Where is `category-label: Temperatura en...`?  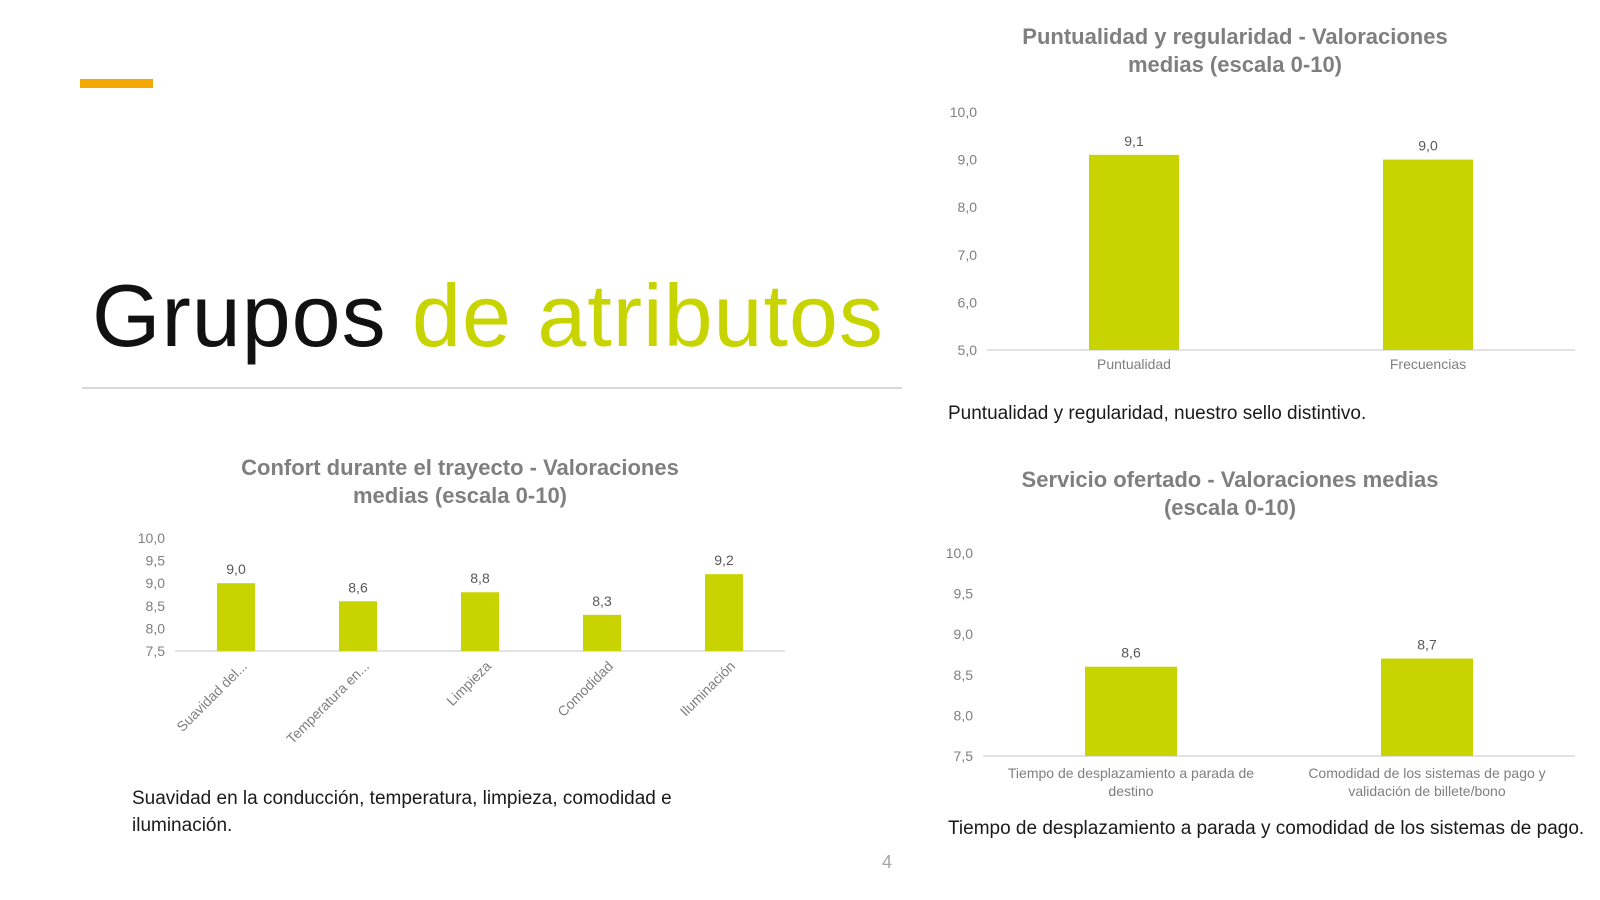 category-label: Temperatura en... is located at coordinates (327, 702).